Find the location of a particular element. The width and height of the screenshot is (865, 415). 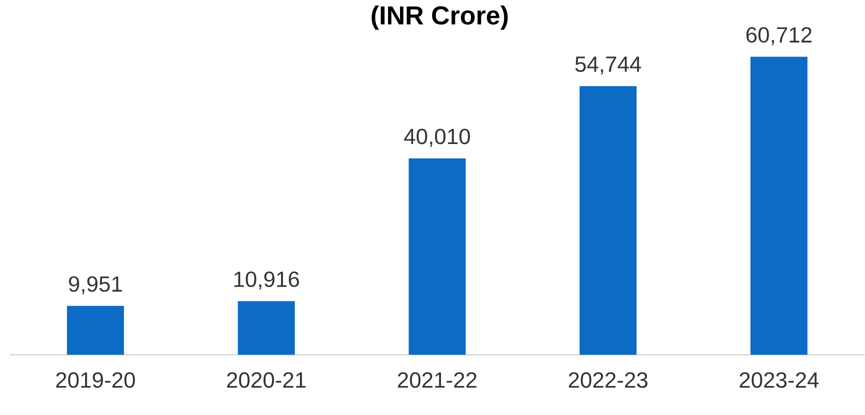

data-label: 10,916 is located at coordinates (266, 281).